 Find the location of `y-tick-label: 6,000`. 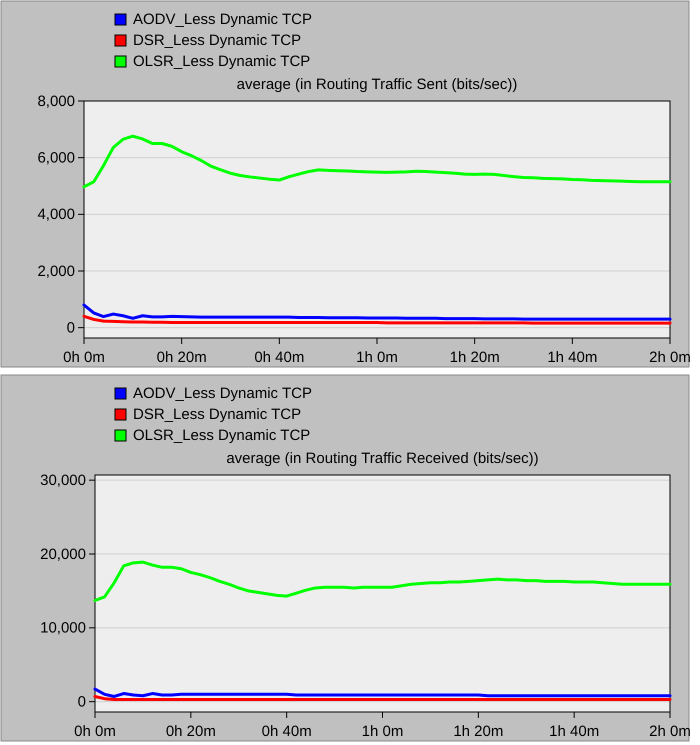

y-tick-label: 6,000 is located at coordinates (56, 157).